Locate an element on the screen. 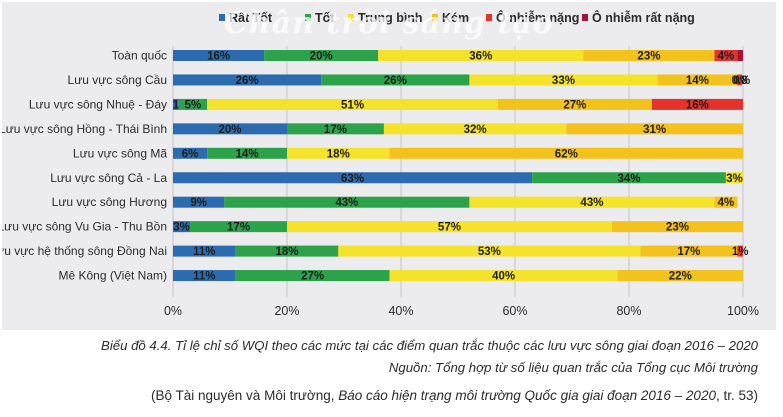 The image size is (783, 417). data-label: 57% is located at coordinates (449, 228).